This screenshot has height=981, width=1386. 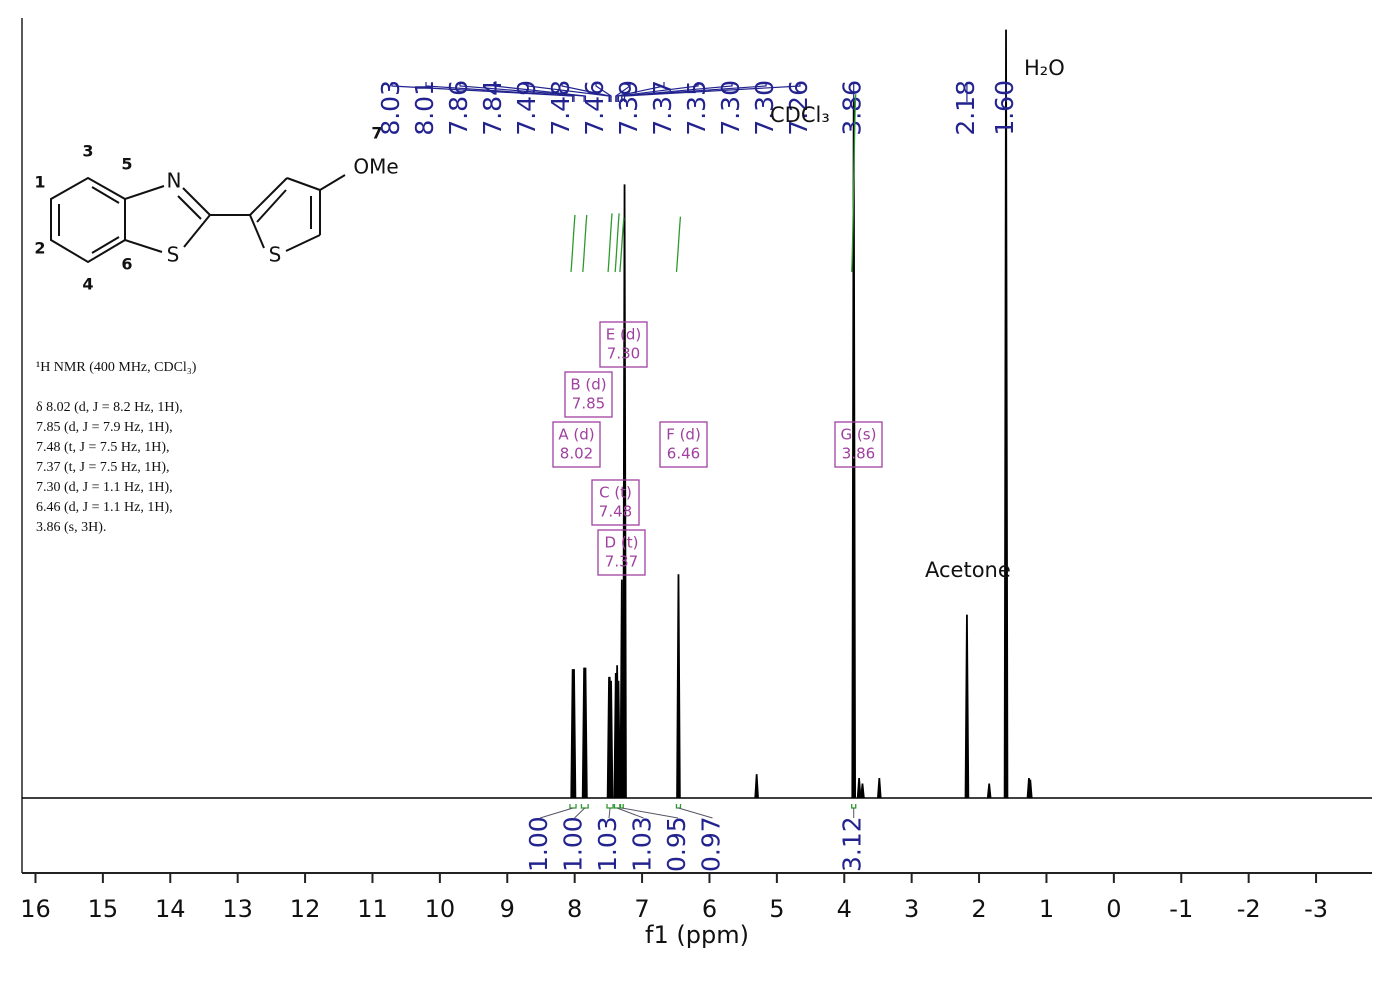 What do you see at coordinates (390, 108) in the screenshot?
I see `peak-pick-label: 8.03` at bounding box center [390, 108].